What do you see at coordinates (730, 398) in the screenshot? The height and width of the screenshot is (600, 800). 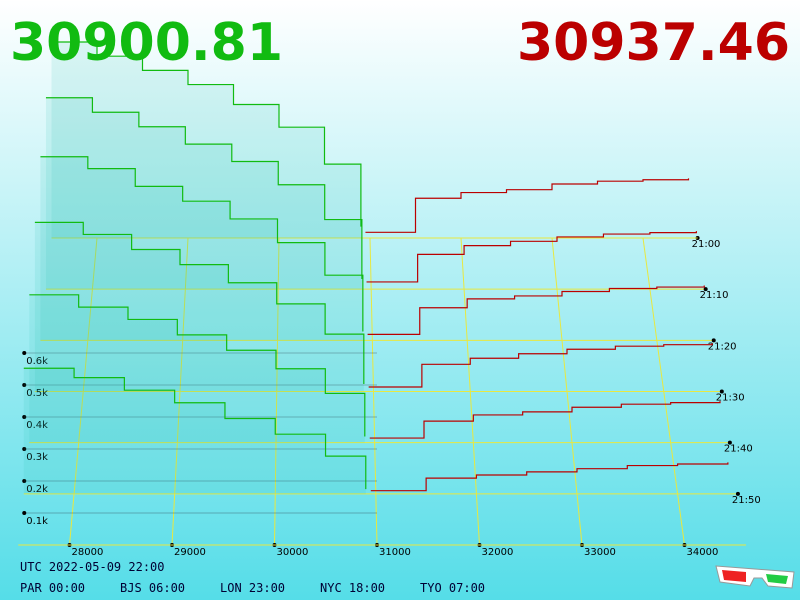 I see `time-tick-label: 21:30` at bounding box center [730, 398].